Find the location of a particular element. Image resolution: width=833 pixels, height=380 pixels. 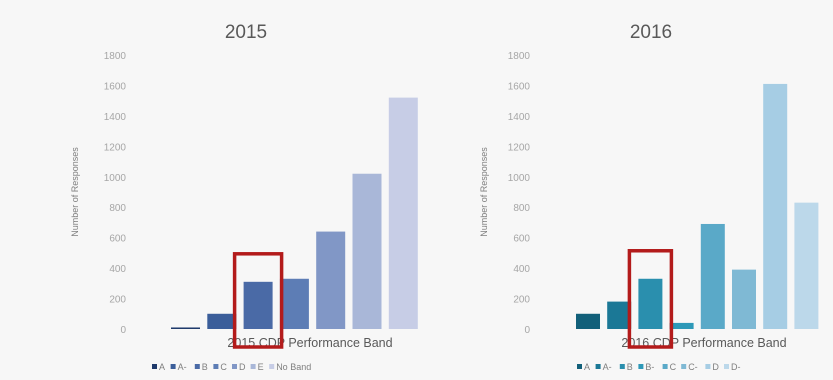

y-tick-label-2016: 200 is located at coordinates (521, 300).